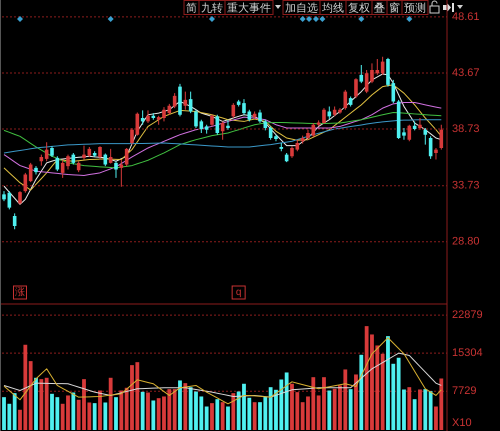  Describe the element at coordinates (467, 315) in the screenshot. I see `y-tick-label: 22879` at that location.